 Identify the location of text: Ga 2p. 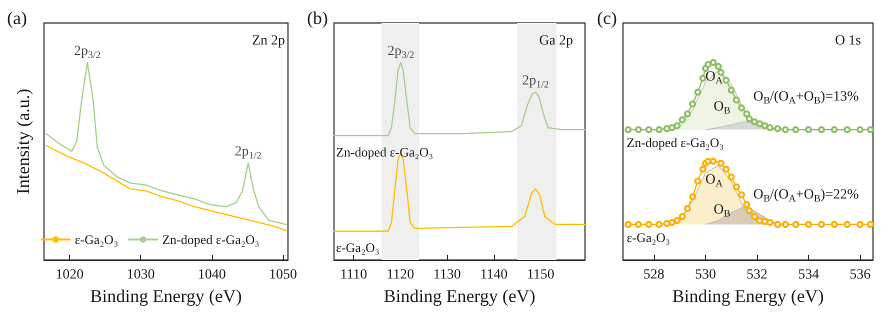
(556, 41).